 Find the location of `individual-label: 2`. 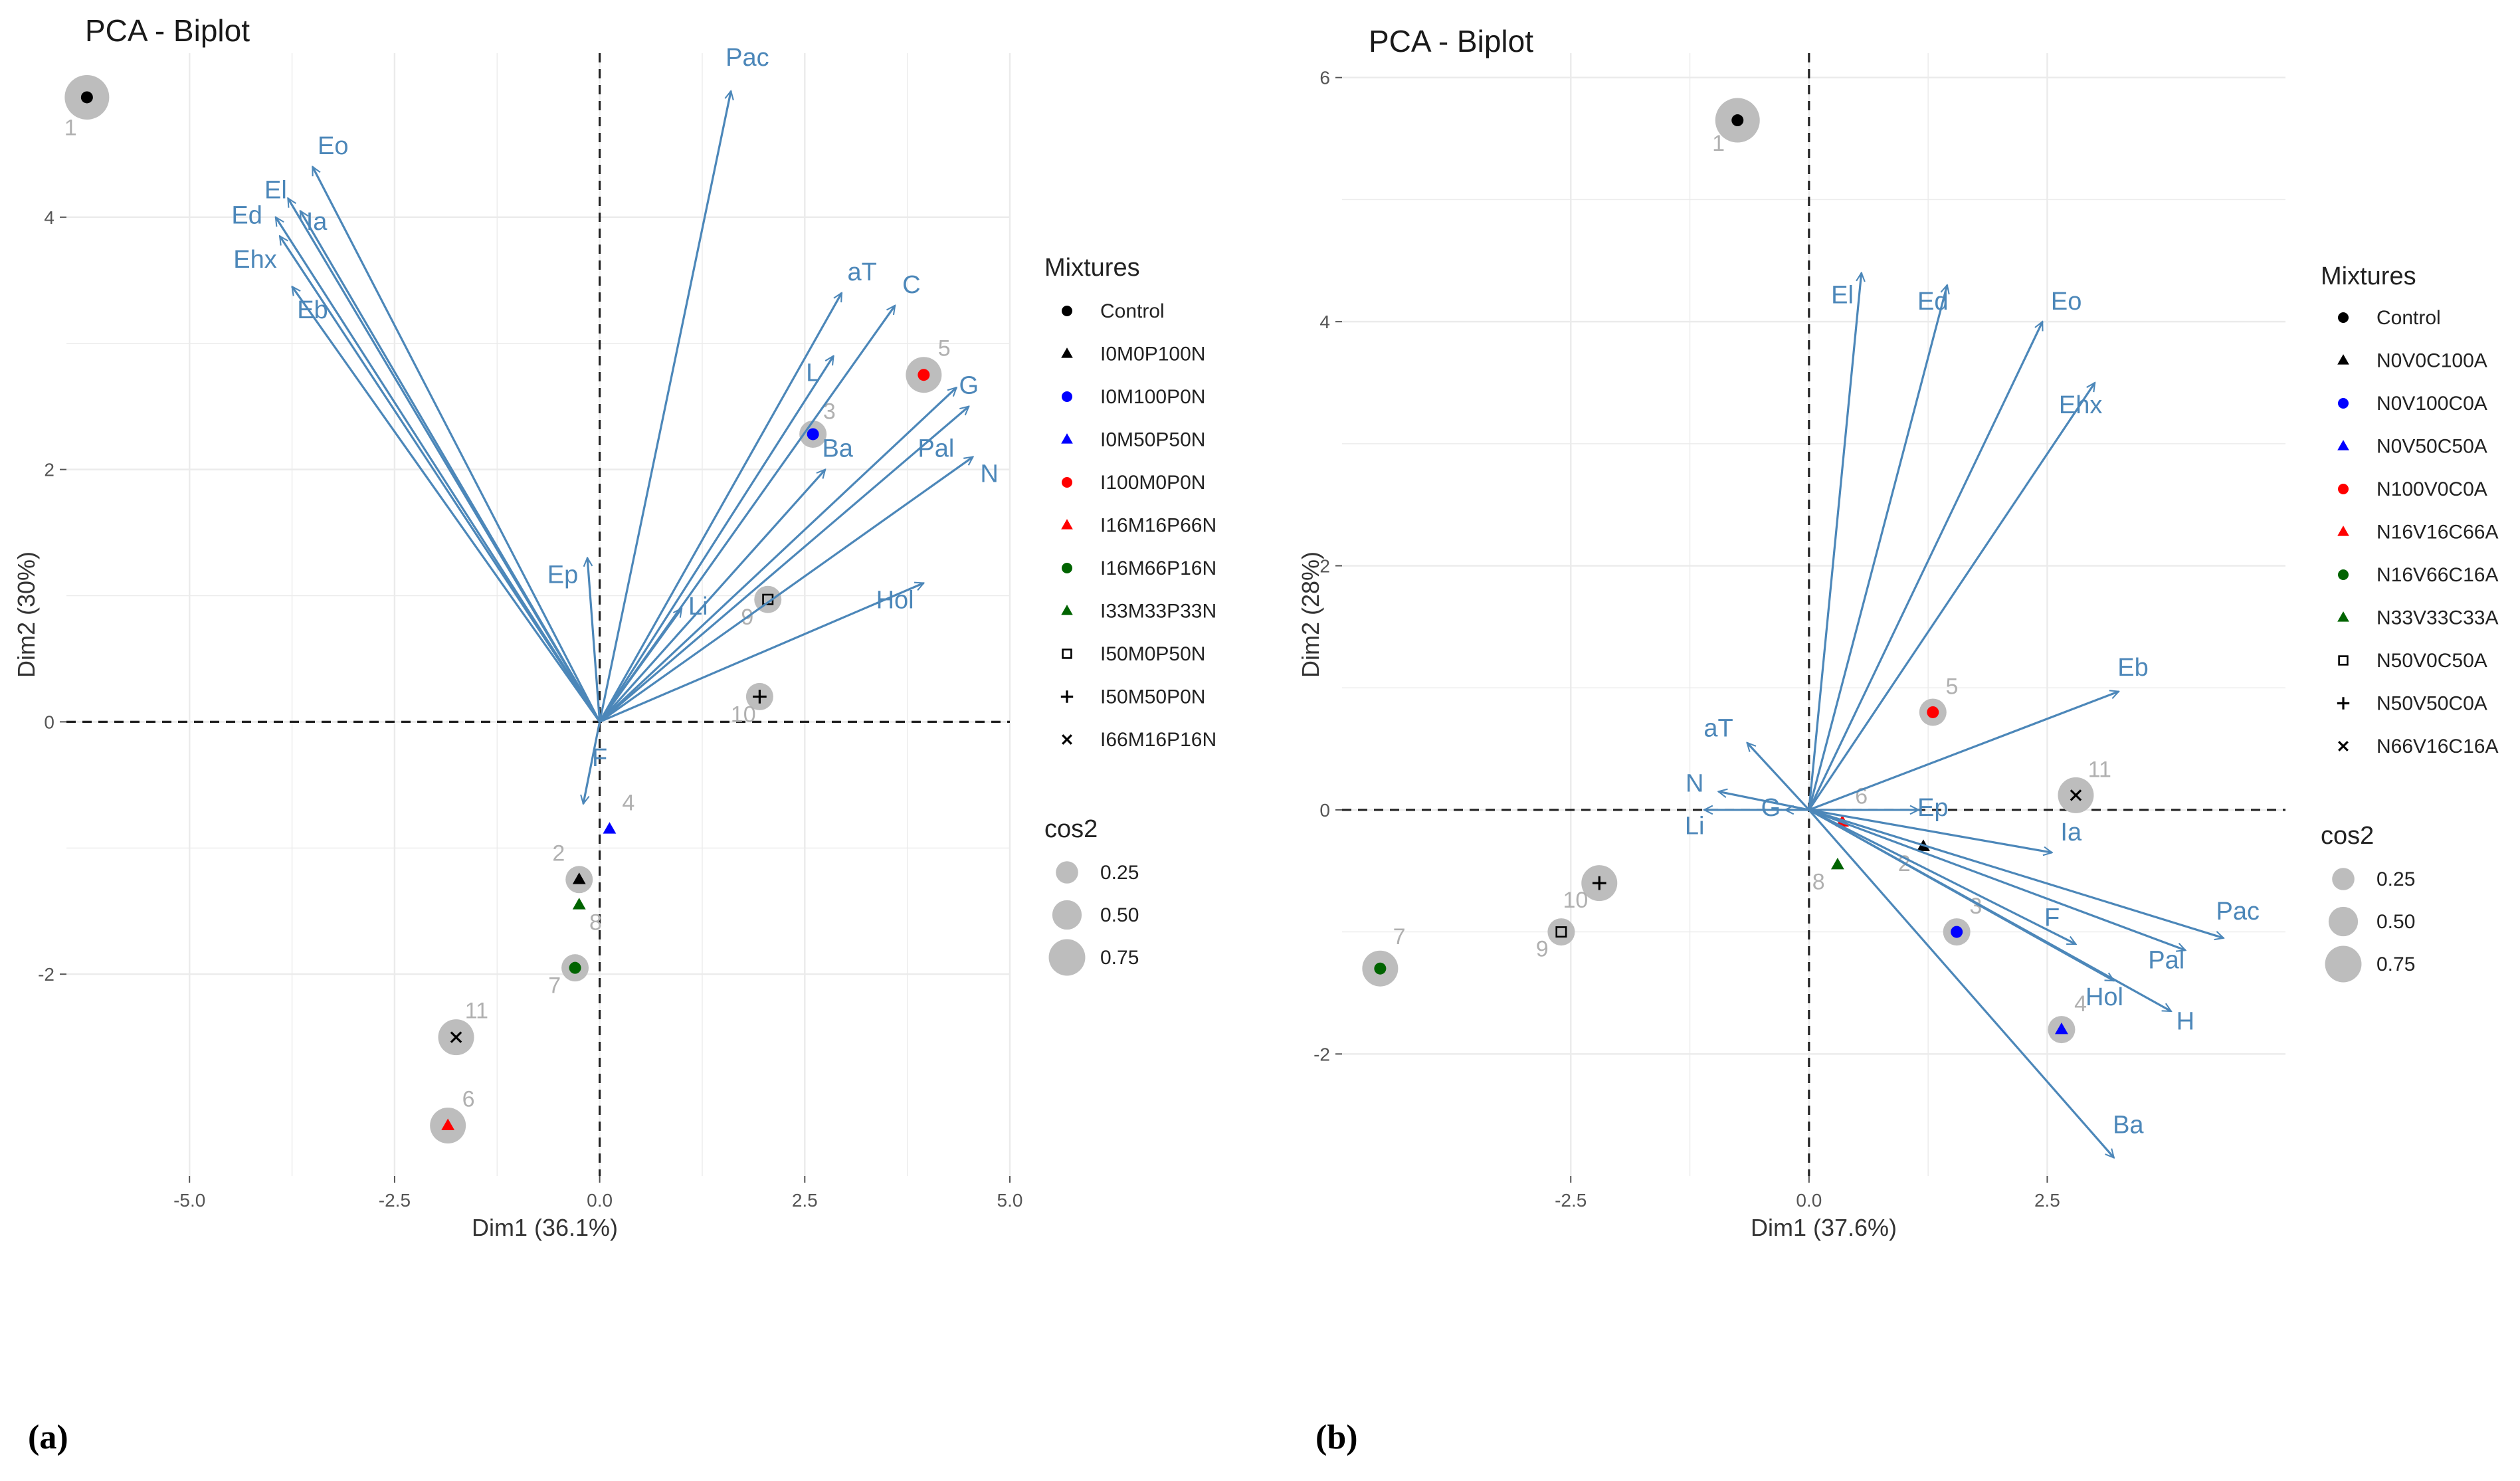

individual-label: 2 is located at coordinates (558, 853).